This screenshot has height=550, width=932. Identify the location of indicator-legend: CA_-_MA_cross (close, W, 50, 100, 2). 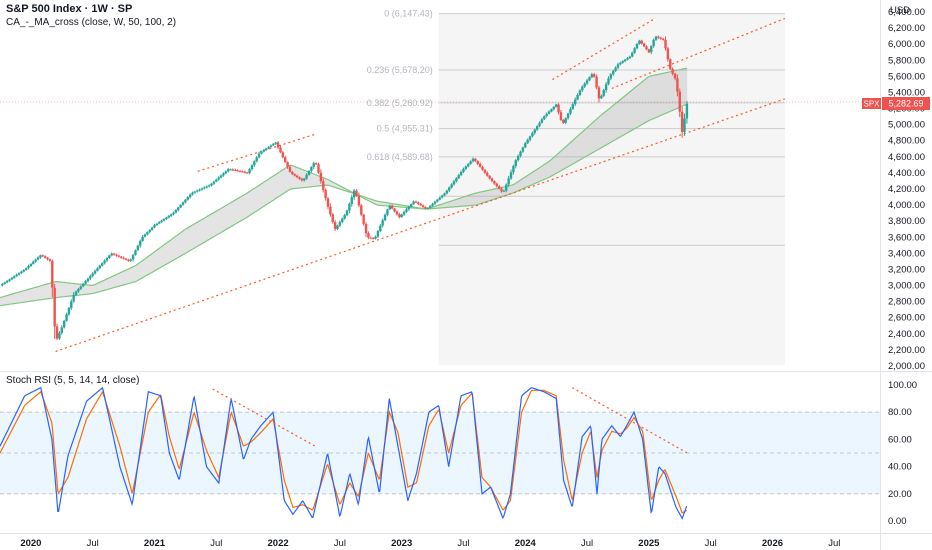
(91, 22).